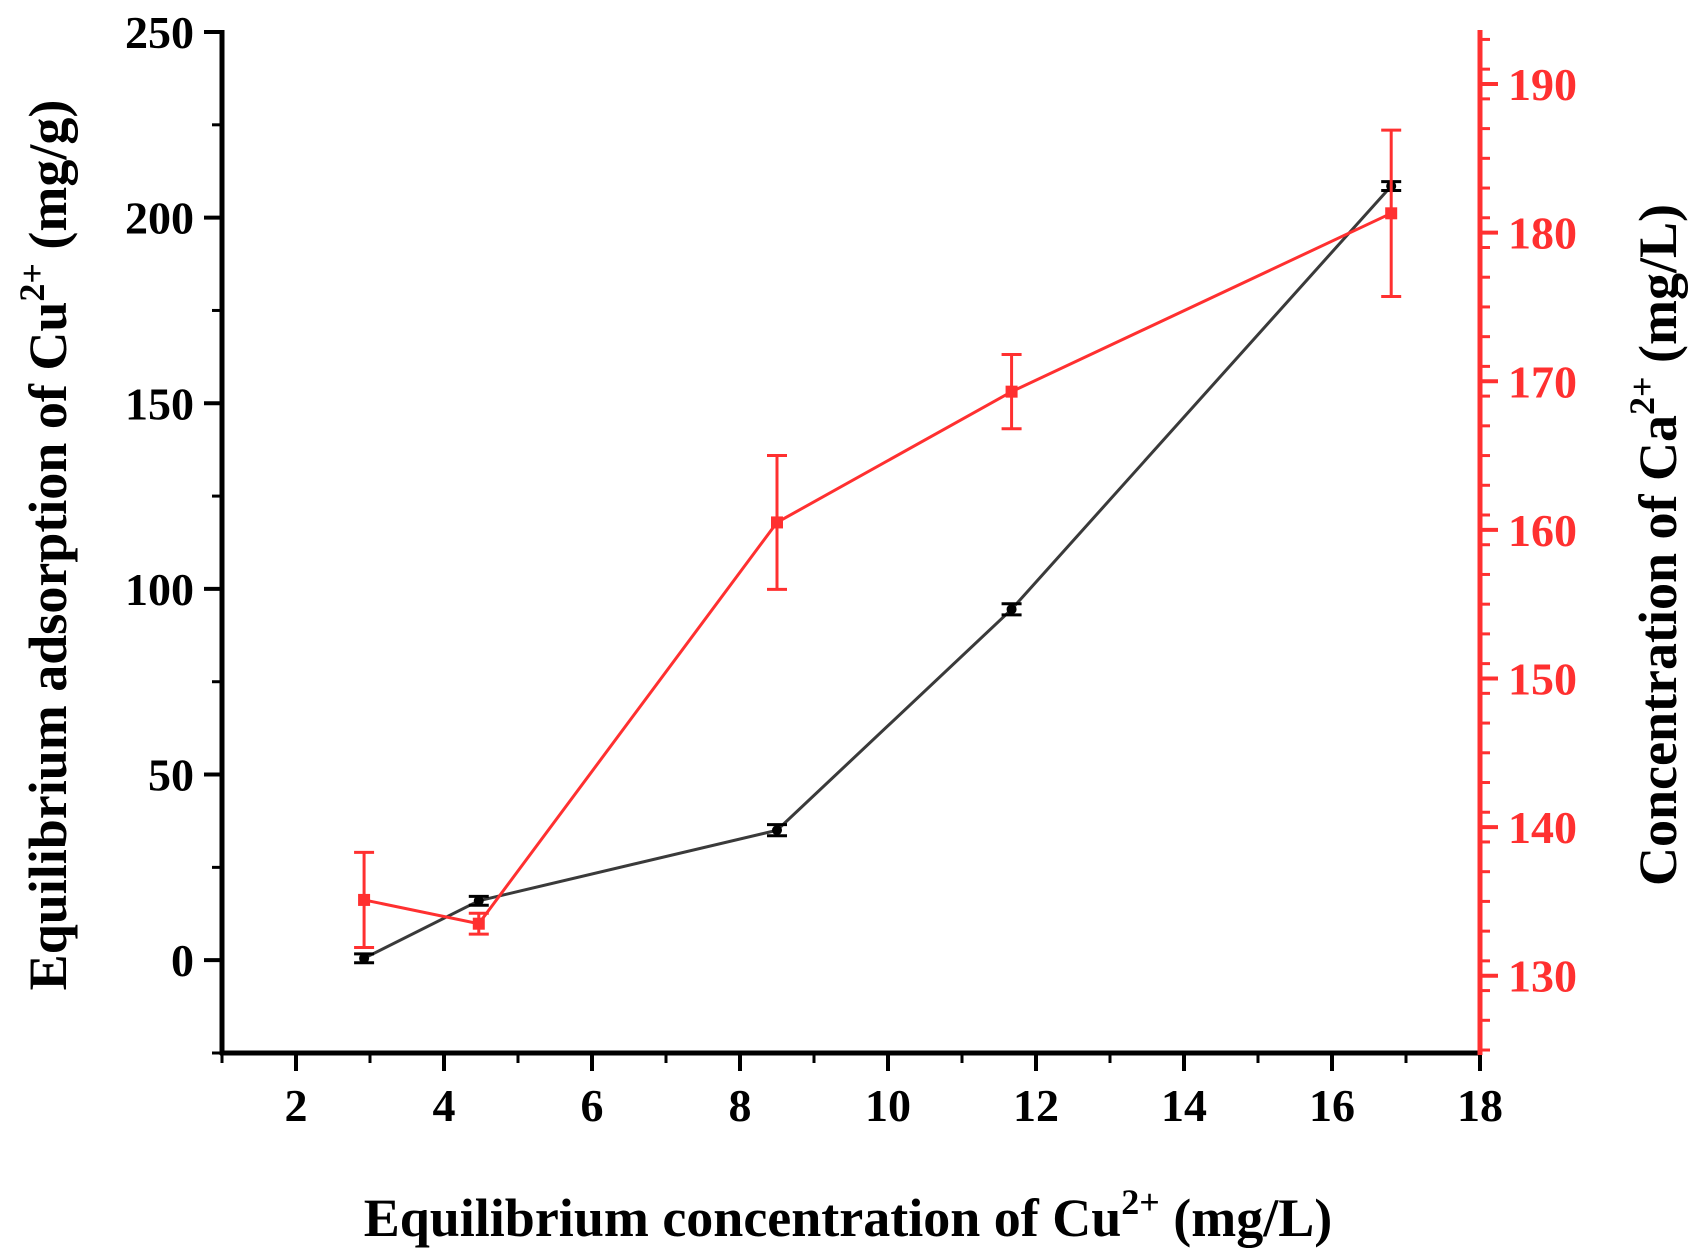  What do you see at coordinates (1542, 976) in the screenshot?
I see `y-right-tick-label: 130` at bounding box center [1542, 976].